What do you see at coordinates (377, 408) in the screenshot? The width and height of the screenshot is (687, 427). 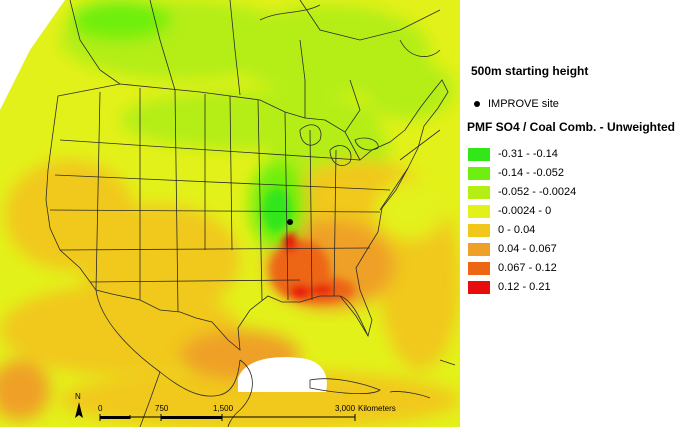 I see `scale-unit-label: Kilometers` at bounding box center [377, 408].